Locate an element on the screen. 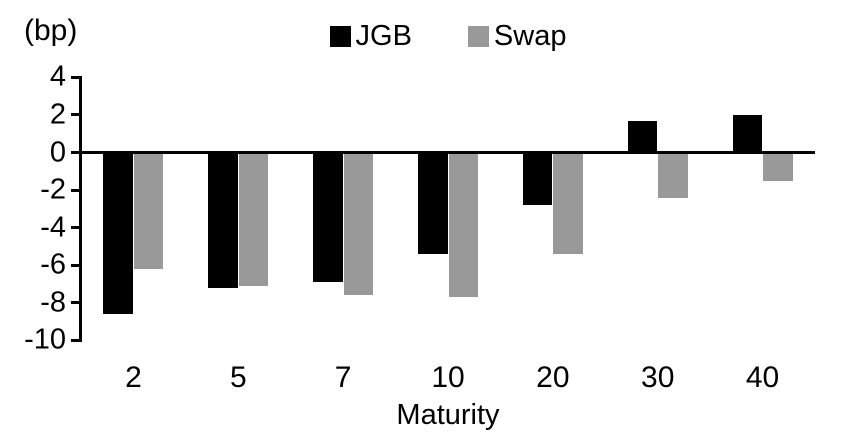 The height and width of the screenshot is (438, 852). y-axis-tick-label: 0 is located at coordinates (57, 152).